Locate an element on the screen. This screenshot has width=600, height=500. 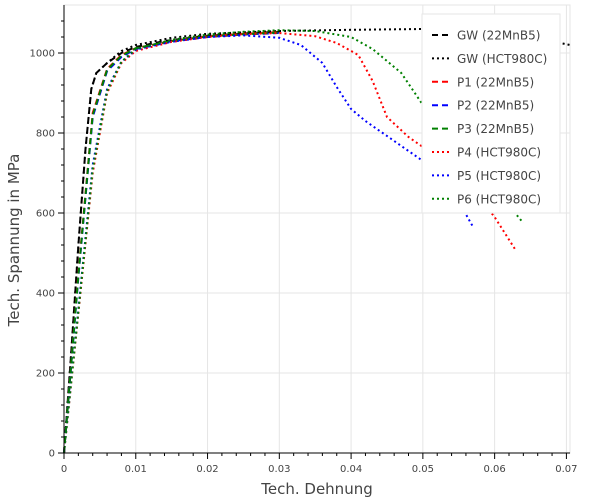
x-tick-label: 0.07 is located at coordinates (566, 469).